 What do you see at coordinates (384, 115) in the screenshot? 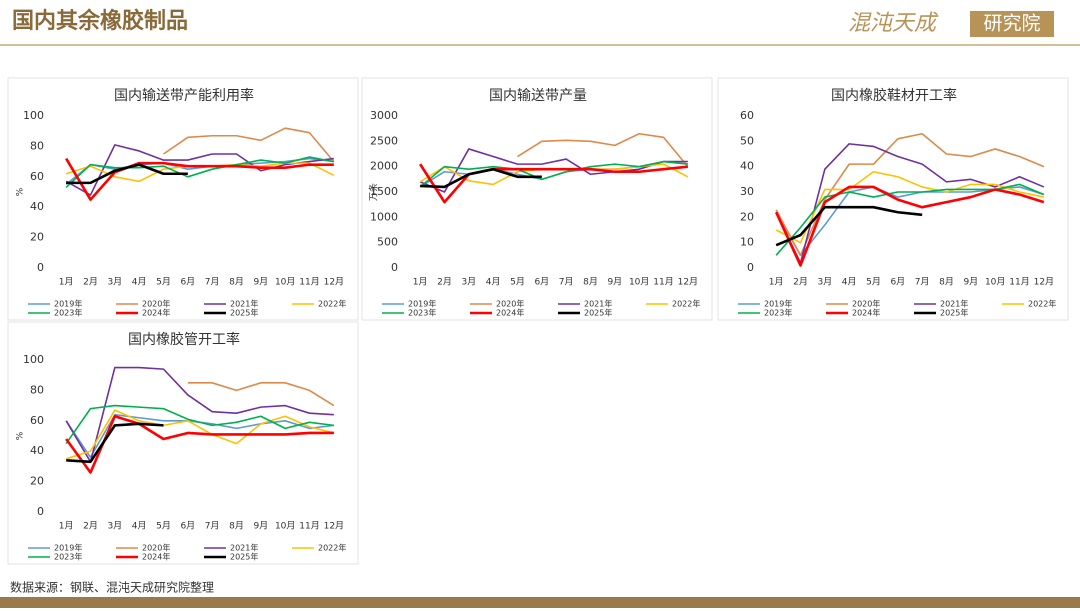
I see `y-tick-label: 3000` at bounding box center [384, 115].